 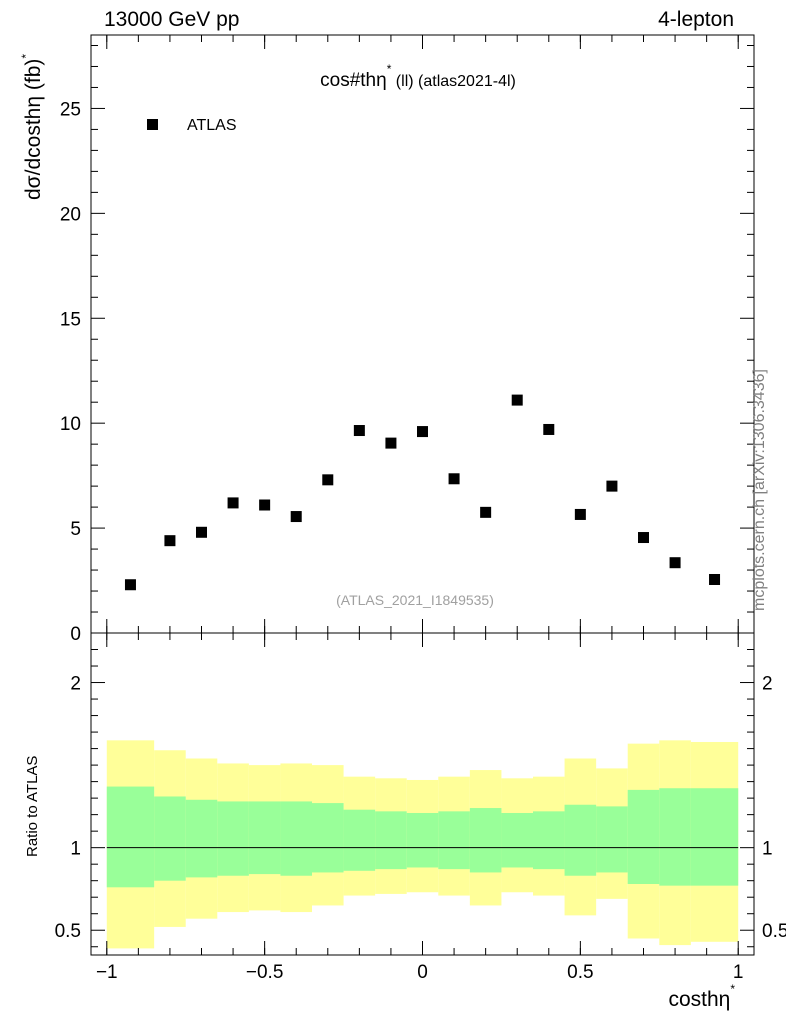 I want to click on x-axis-label-main: costhη, so click(x=699, y=999).